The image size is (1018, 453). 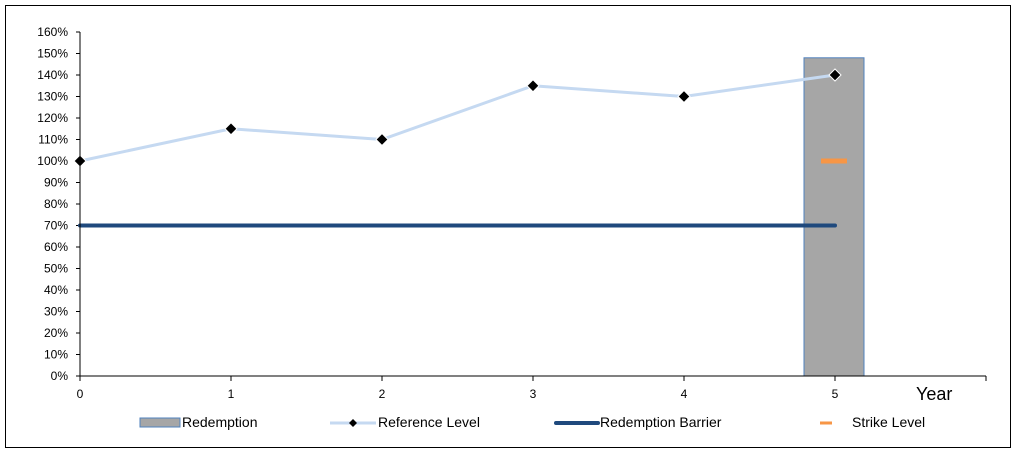 What do you see at coordinates (56, 269) in the screenshot?
I see `y-tick-label: 50%` at bounding box center [56, 269].